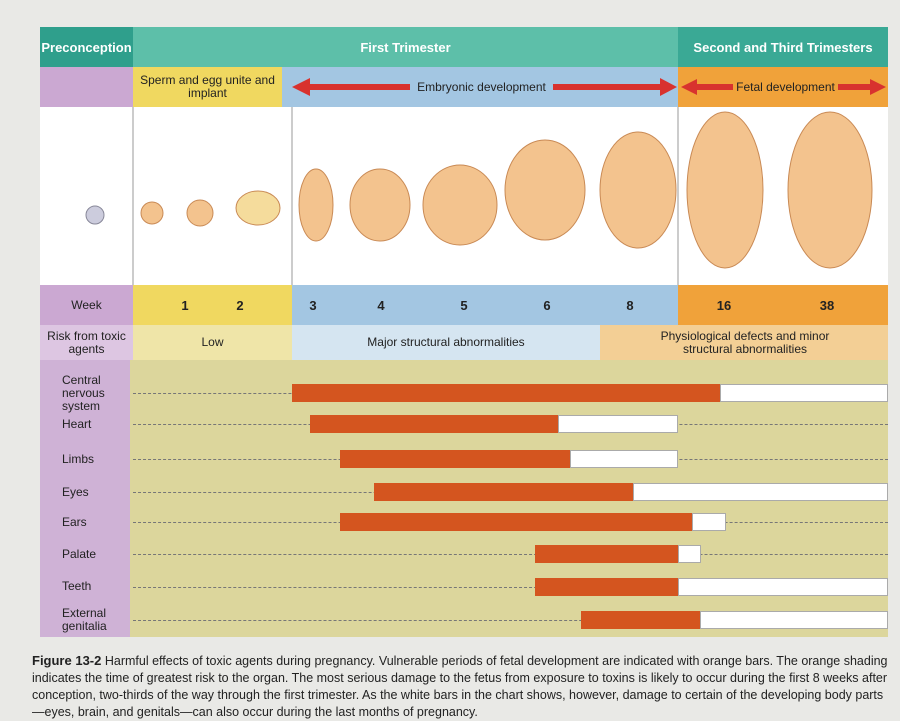  I want to click on stage-label: Fetal development, so click(785, 87).